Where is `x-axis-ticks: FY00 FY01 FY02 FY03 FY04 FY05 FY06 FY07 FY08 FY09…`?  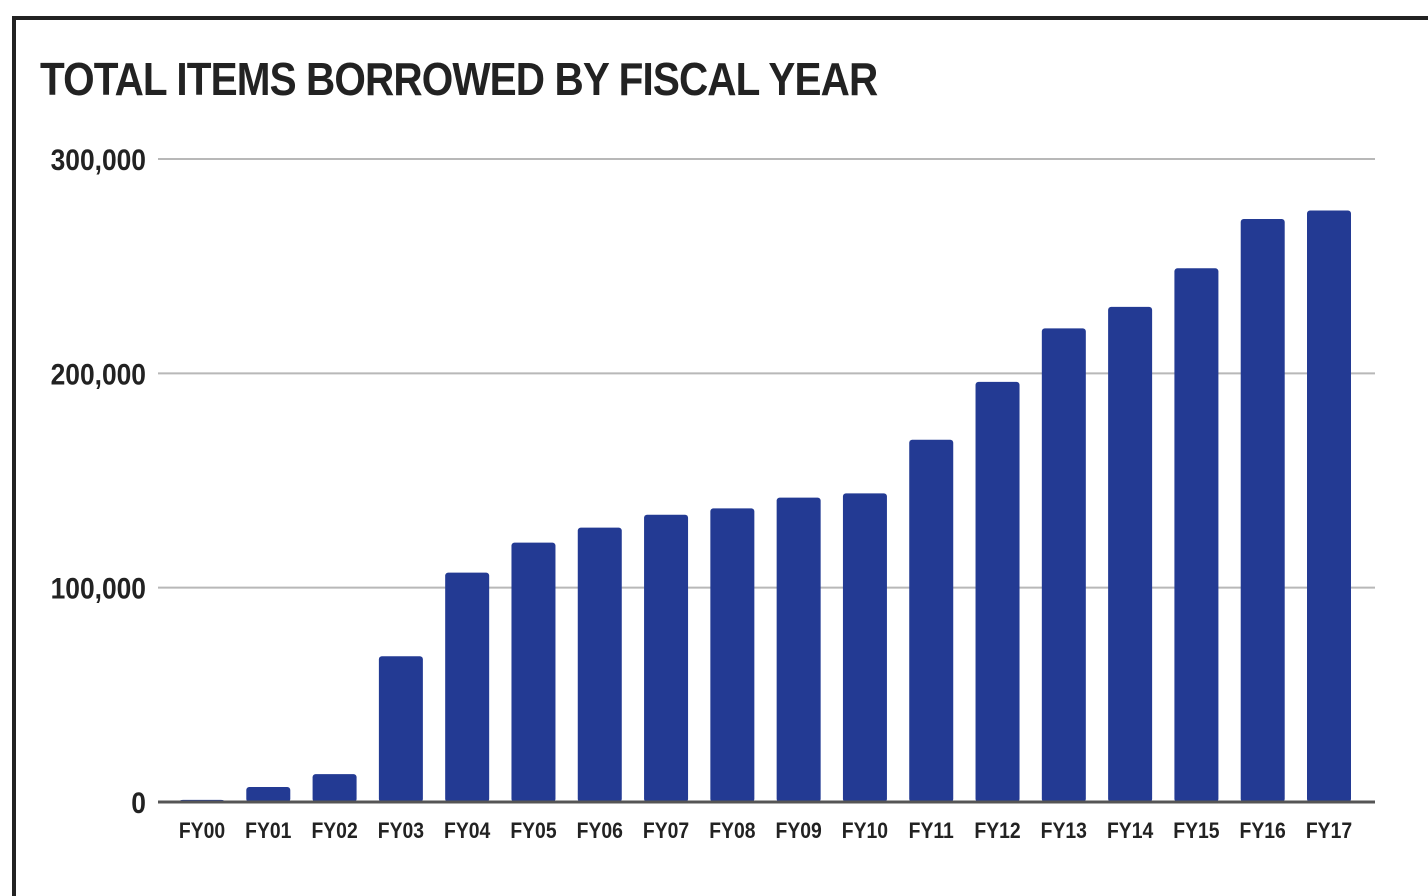 x-axis-ticks: FY00 FY01 FY02 FY03 FY04 FY05 FY06 FY07 FY08 FY09… is located at coordinates (765, 831).